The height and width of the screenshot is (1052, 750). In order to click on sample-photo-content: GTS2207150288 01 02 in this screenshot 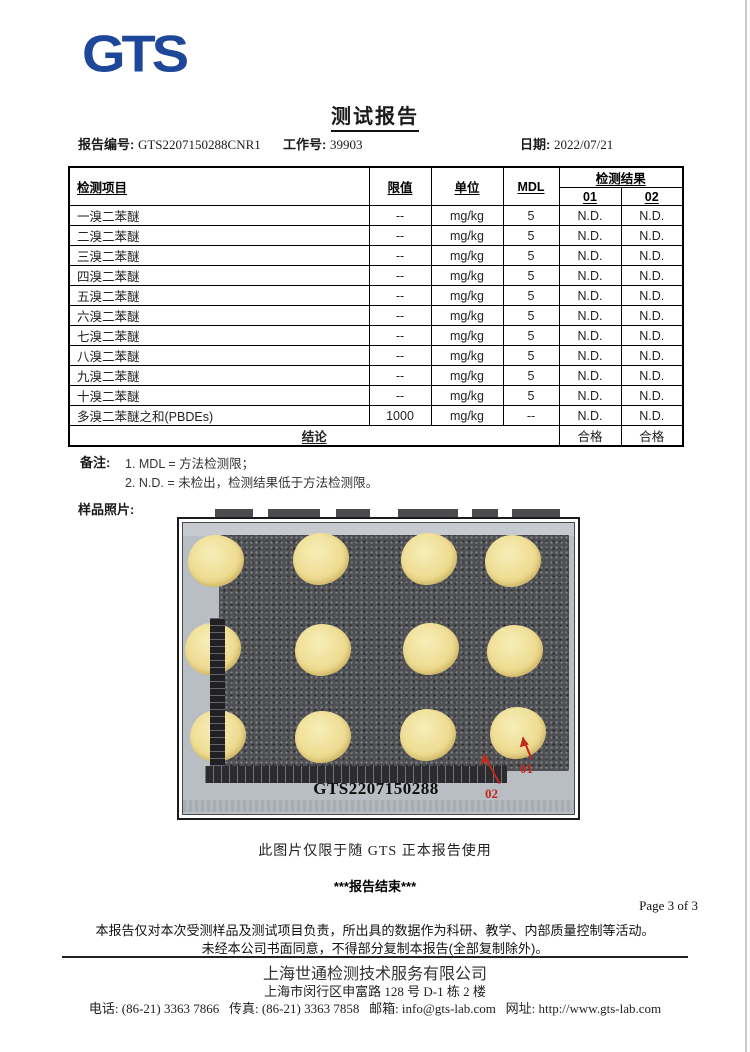, I will do `click(378, 668)`.